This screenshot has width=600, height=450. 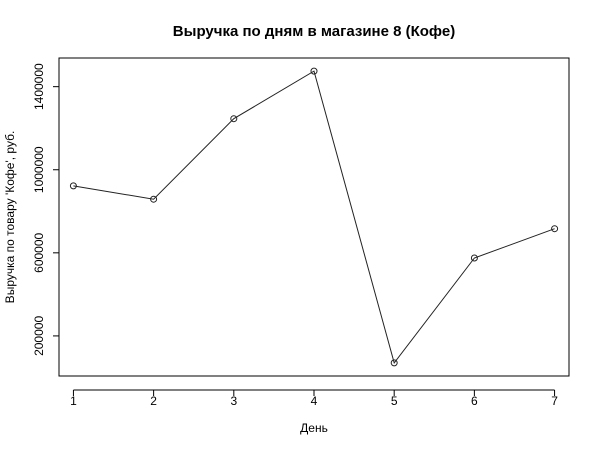 What do you see at coordinates (39, 169) in the screenshot?
I see `y-tick-label: 1000000` at bounding box center [39, 169].